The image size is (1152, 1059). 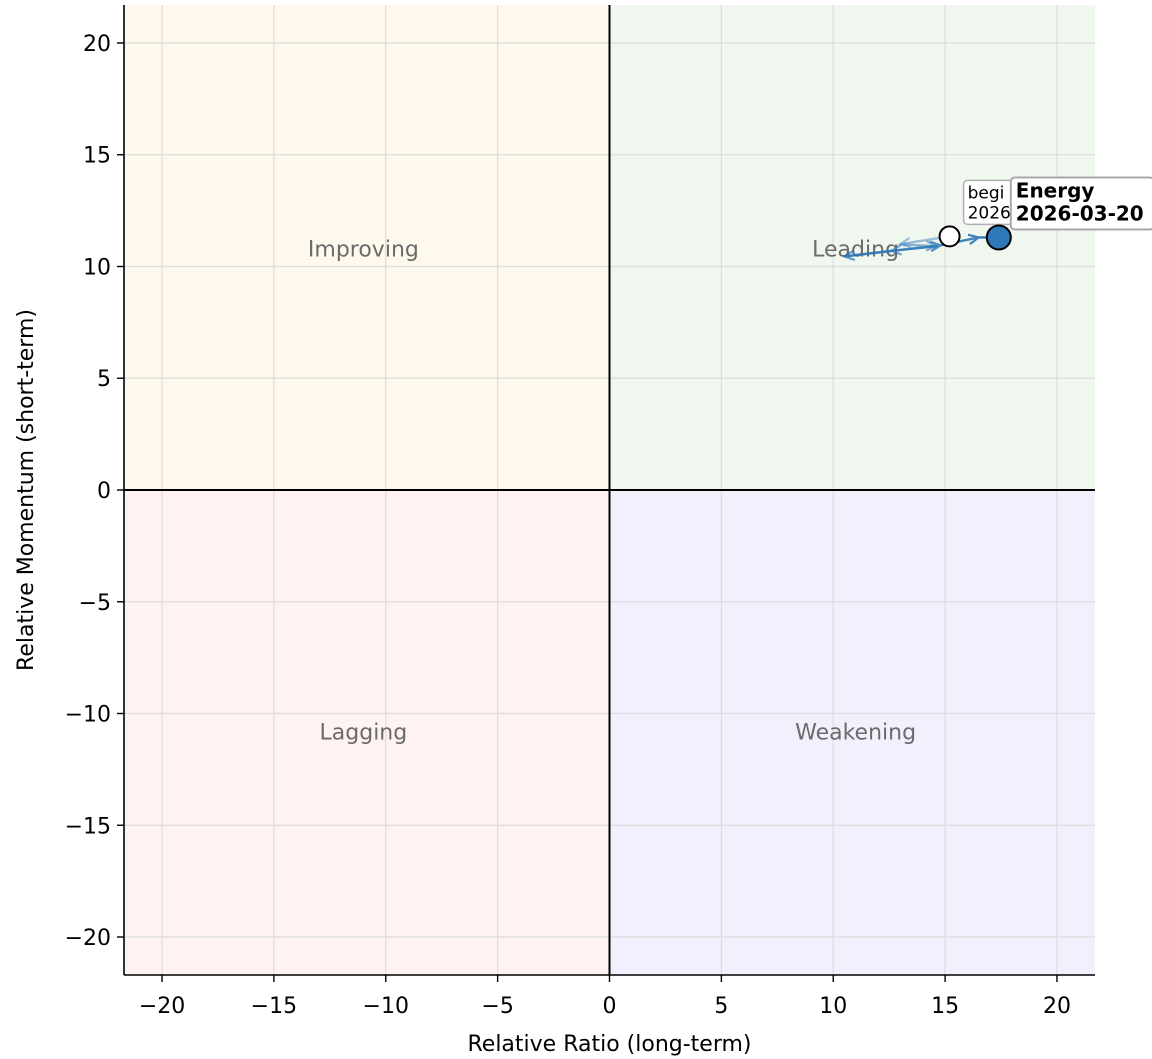 I want to click on begin-annotation-line2: 2026, so click(x=989, y=213).